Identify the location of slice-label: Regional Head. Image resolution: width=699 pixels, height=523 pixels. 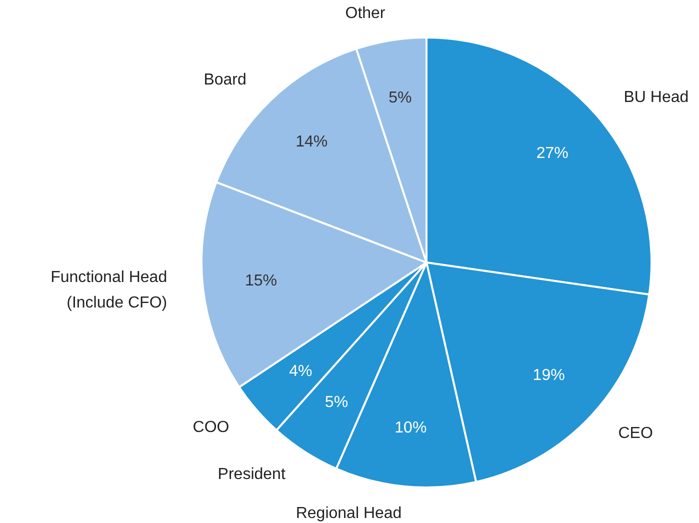
(349, 513).